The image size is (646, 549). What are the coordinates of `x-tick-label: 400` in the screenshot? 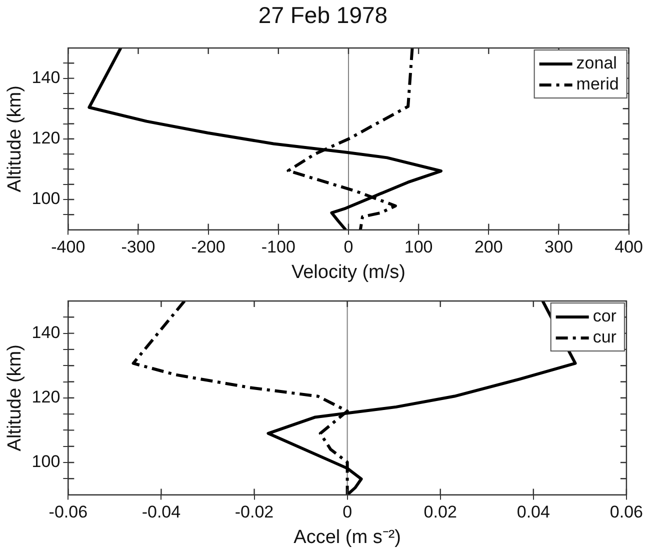 It's located at (629, 247).